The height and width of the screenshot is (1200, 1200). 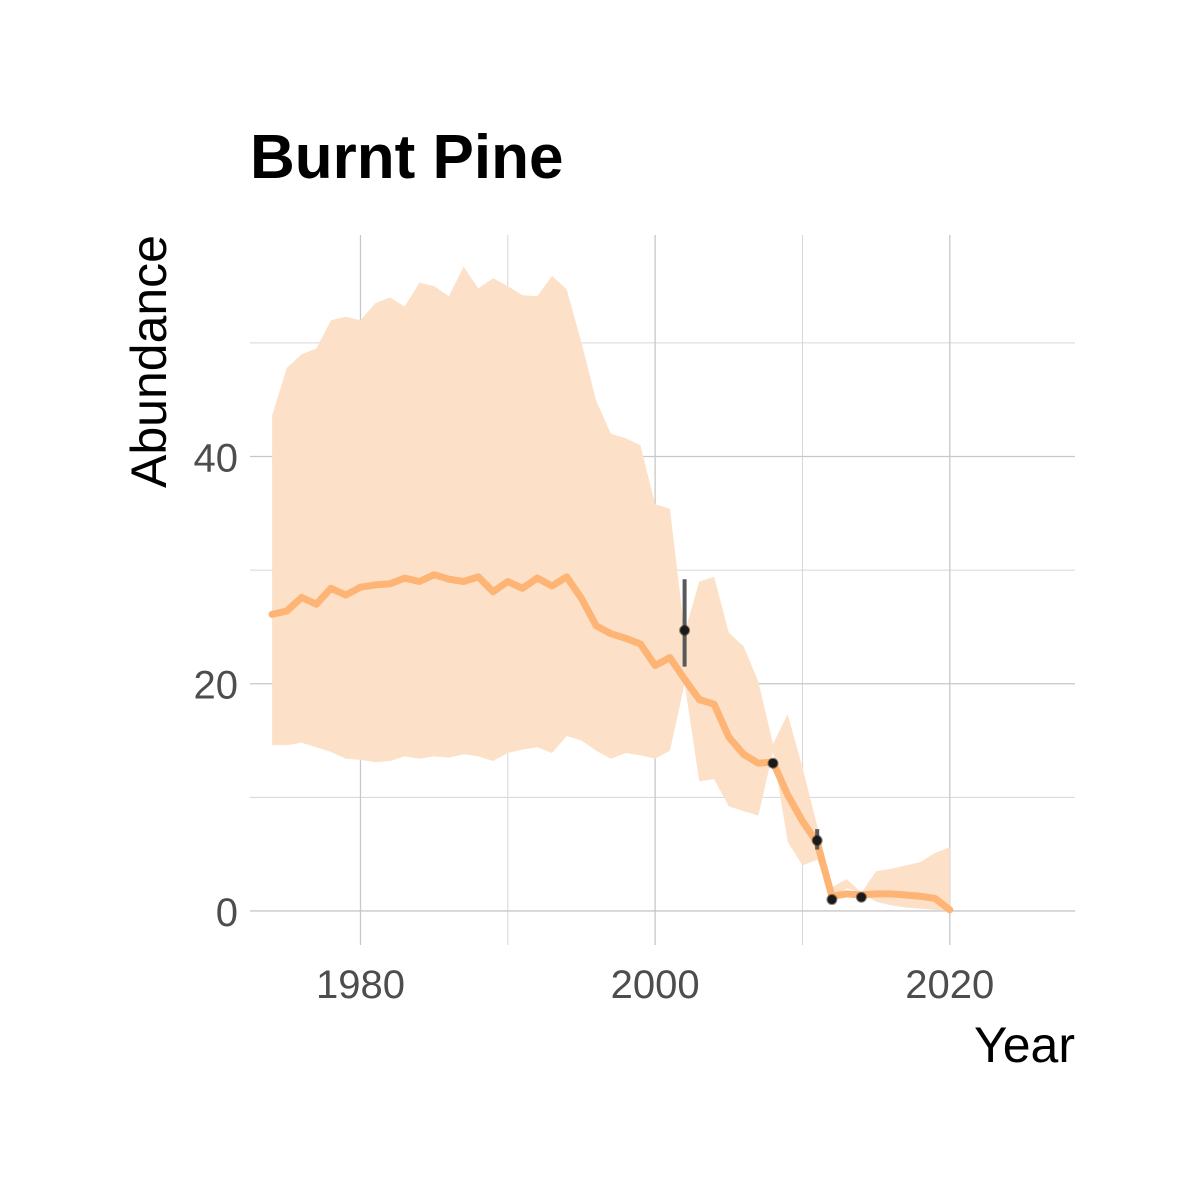 What do you see at coordinates (216, 459) in the screenshot?
I see `y-tick-label: 40` at bounding box center [216, 459].